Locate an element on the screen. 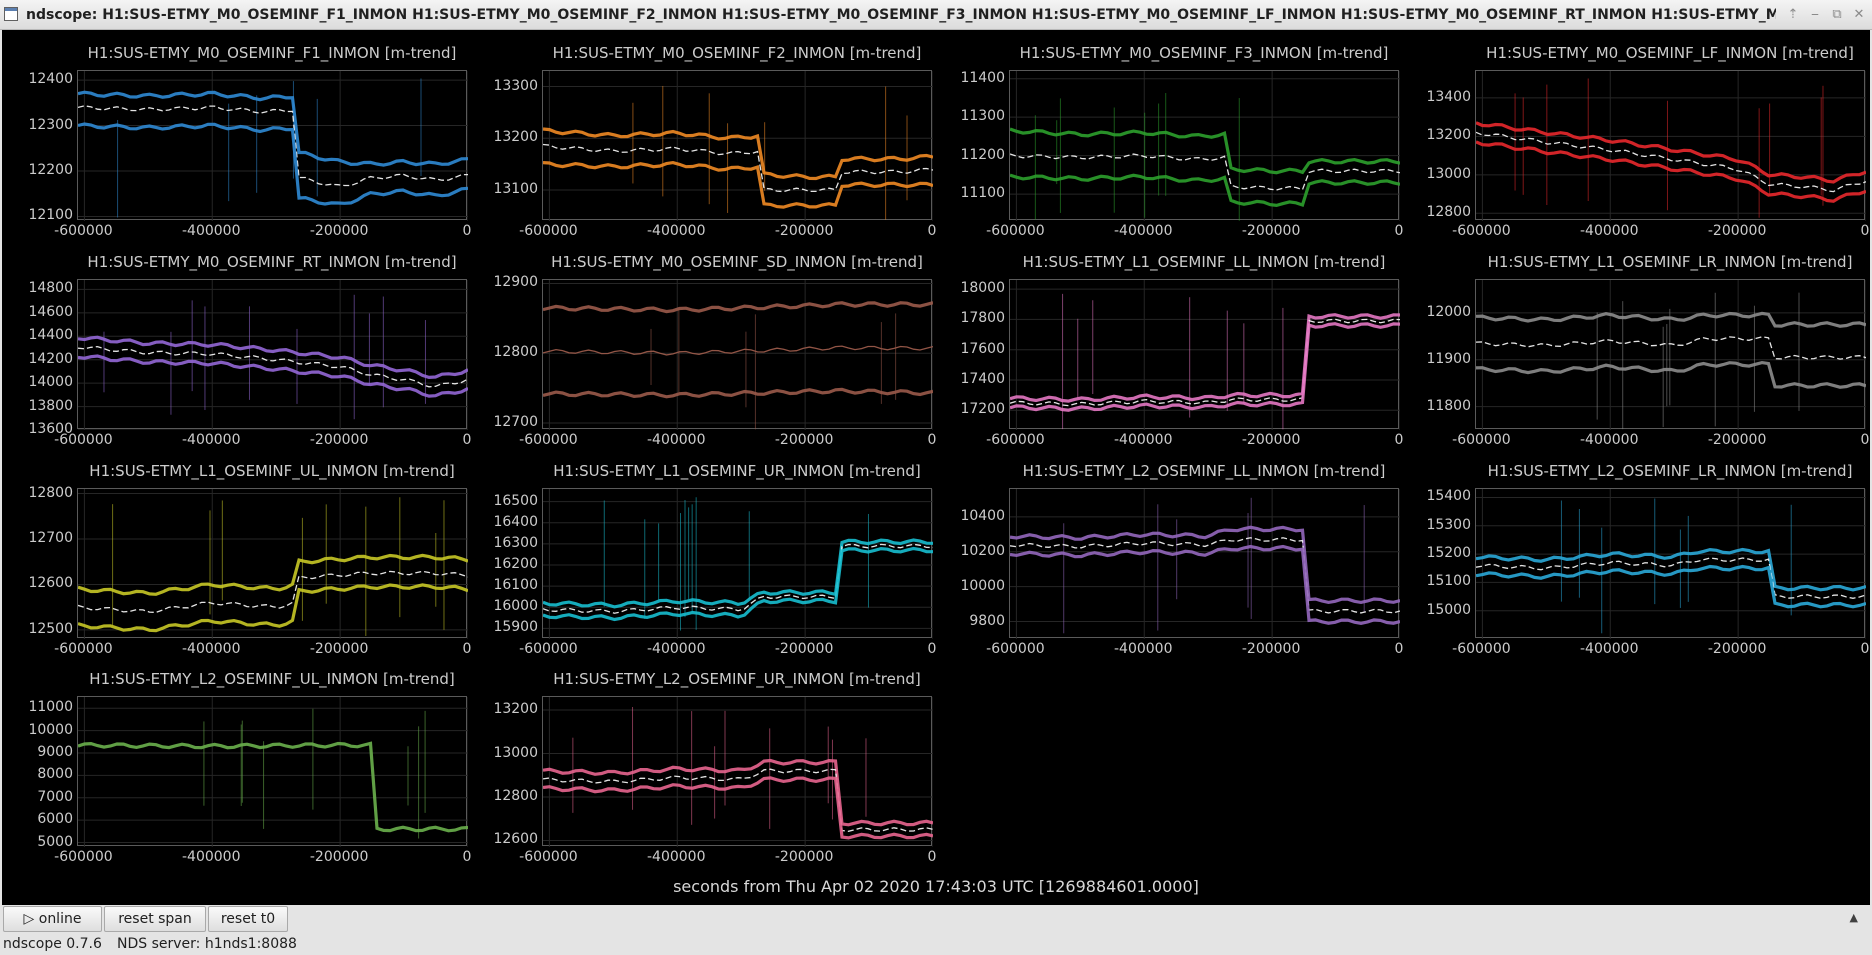 Image resolution: width=1872 pixels, height=955 pixels. y-tick-label: 12600 is located at coordinates (515, 839).